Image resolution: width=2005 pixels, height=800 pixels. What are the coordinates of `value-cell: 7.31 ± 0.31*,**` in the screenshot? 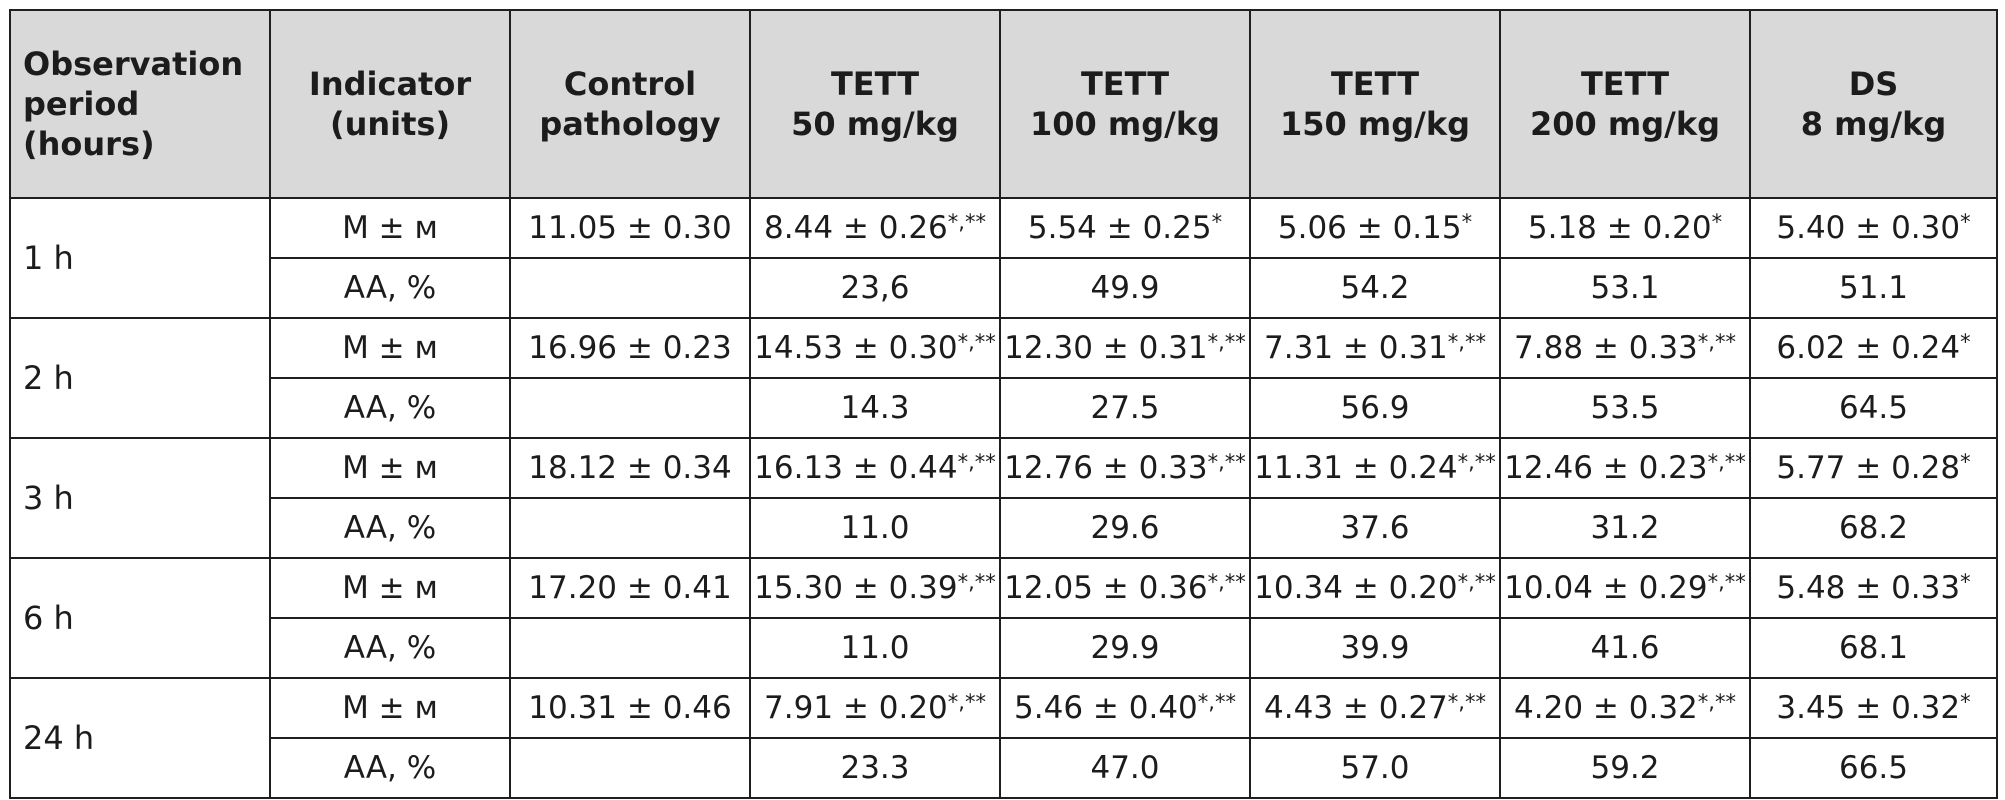 It's located at (1375, 348).